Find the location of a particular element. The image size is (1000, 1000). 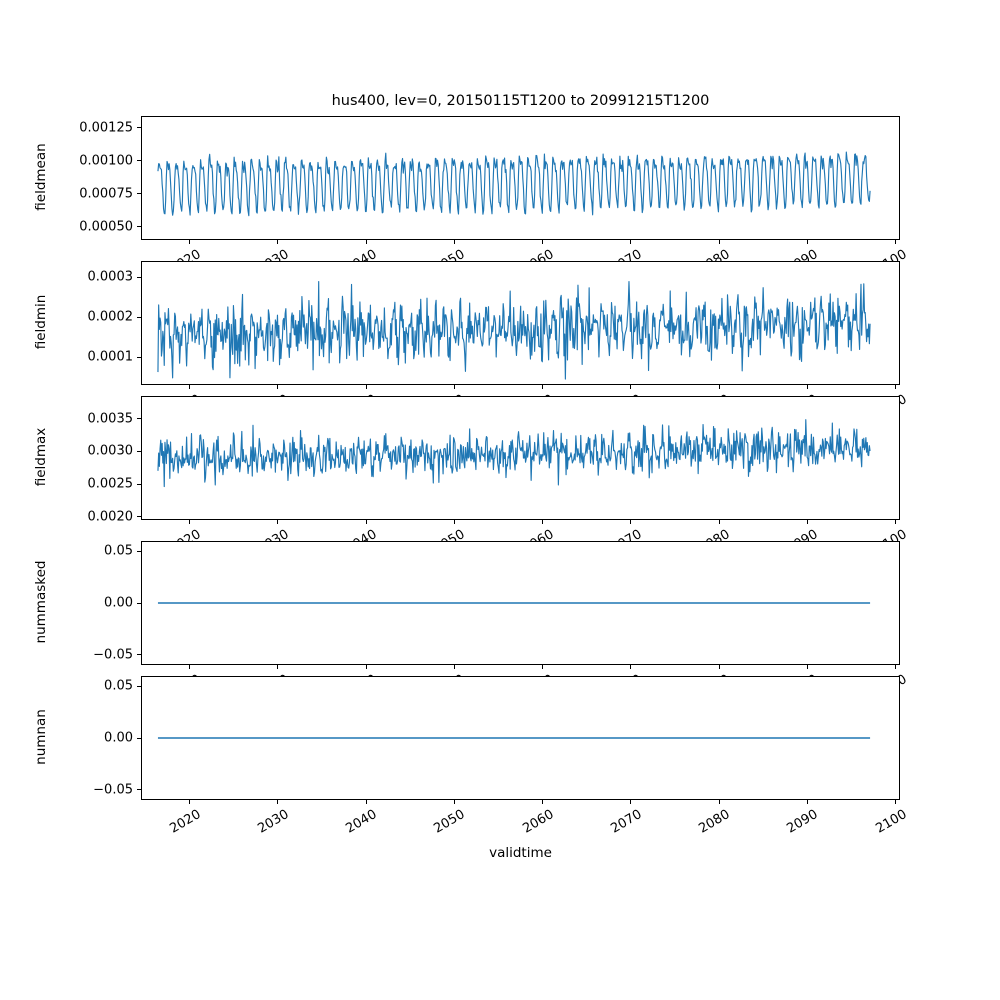

x-tick-label: 2020 is located at coordinates (185, 822).